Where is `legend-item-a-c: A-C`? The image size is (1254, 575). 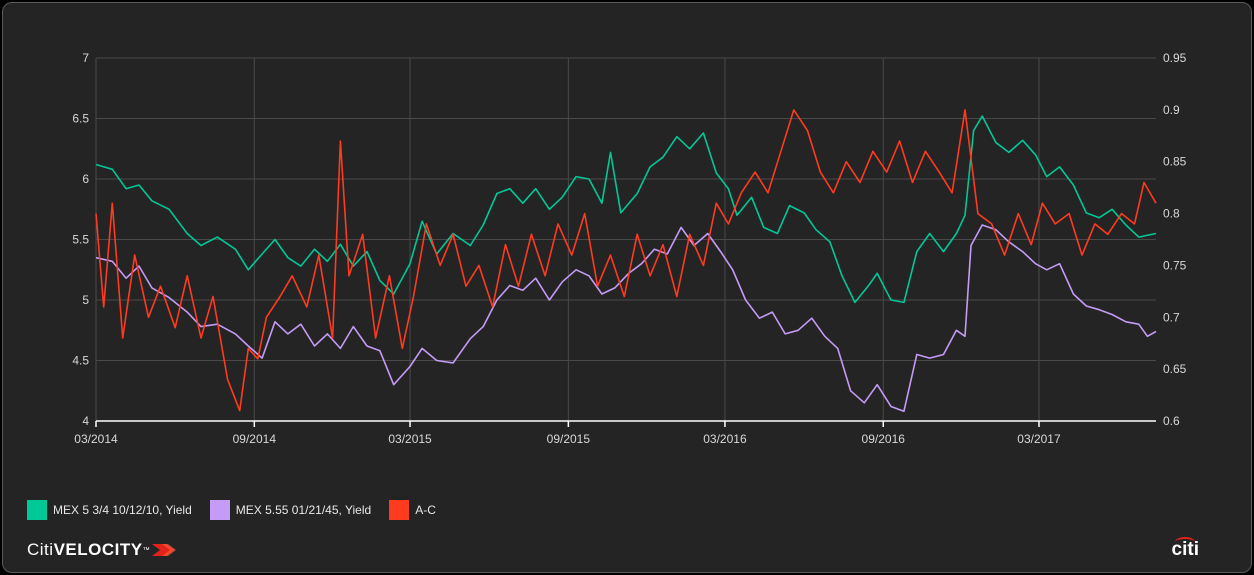
legend-item-a-c: A-C is located at coordinates (412, 510).